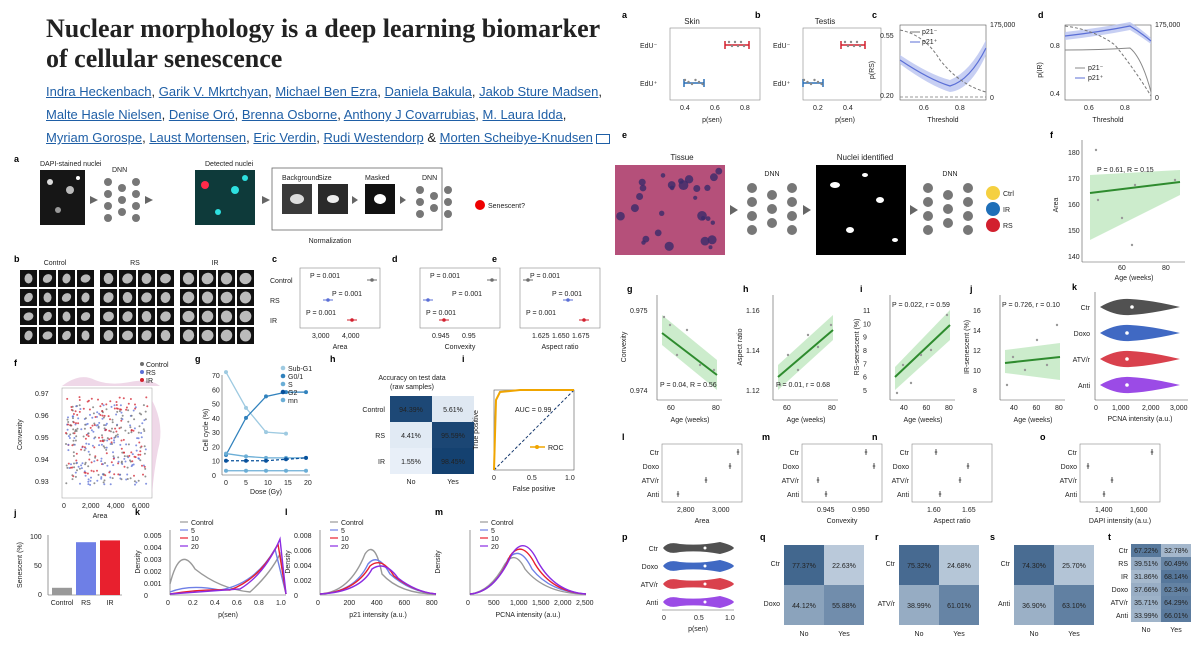 This screenshot has height=645, width=1200. I want to click on row-label: Anti, so click(653, 495).